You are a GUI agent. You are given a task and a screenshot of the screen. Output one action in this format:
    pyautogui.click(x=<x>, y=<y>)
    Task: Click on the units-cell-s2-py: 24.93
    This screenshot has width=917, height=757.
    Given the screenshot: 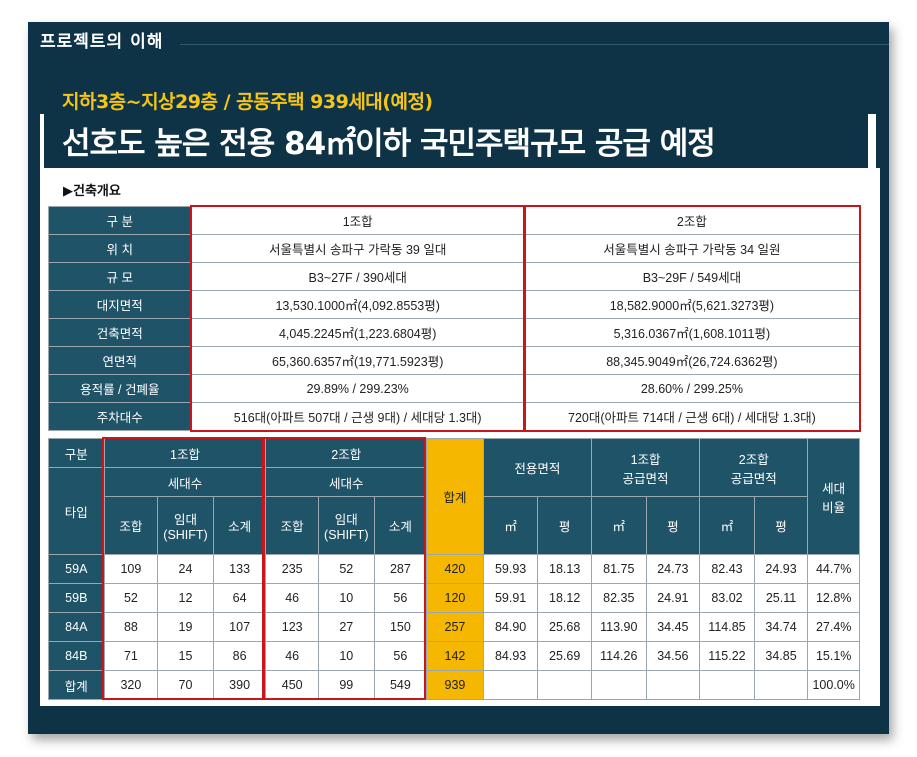 What is the action you would take?
    pyautogui.click(x=781, y=569)
    